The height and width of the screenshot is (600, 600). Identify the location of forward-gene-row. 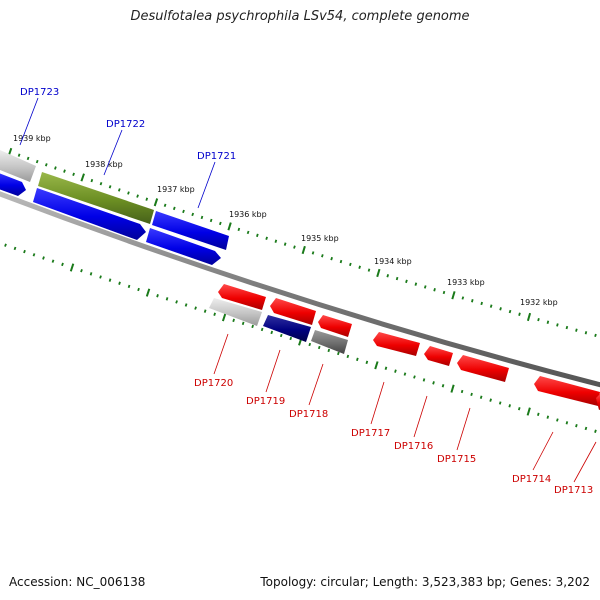
(114, 207).